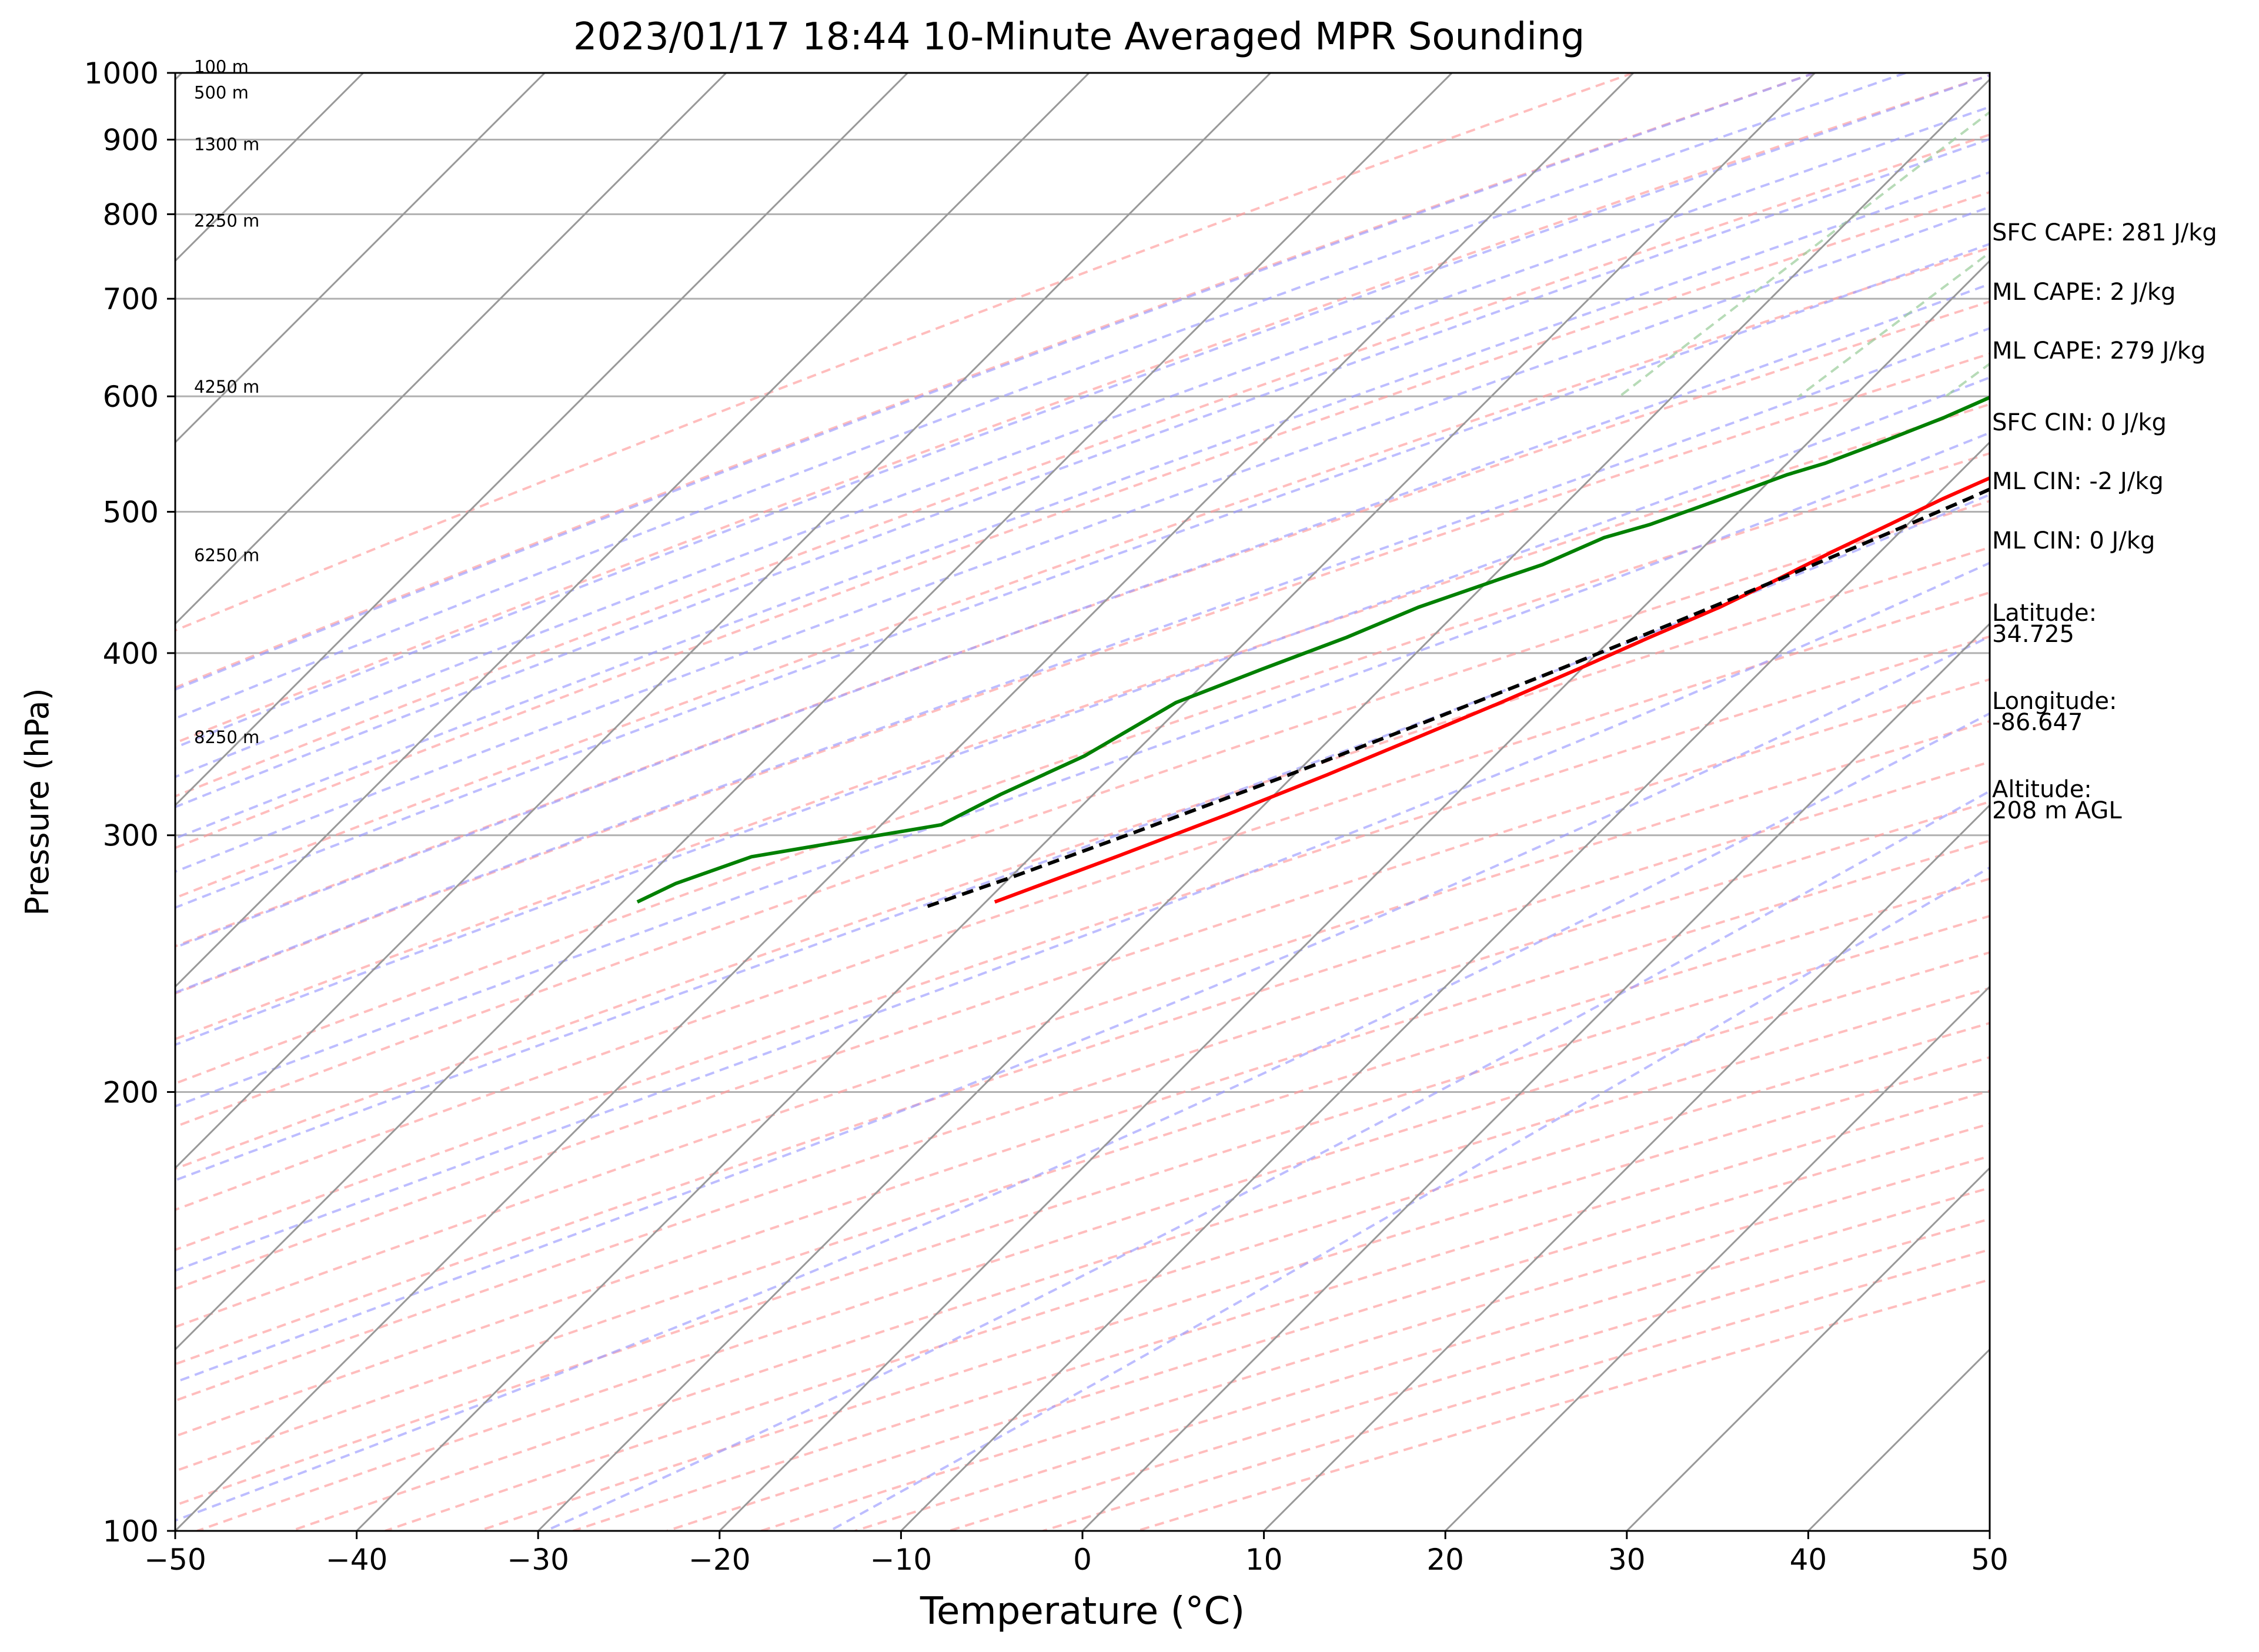 The image size is (2259, 1652). What do you see at coordinates (221, 93) in the screenshot?
I see `height-label: 500 m` at bounding box center [221, 93].